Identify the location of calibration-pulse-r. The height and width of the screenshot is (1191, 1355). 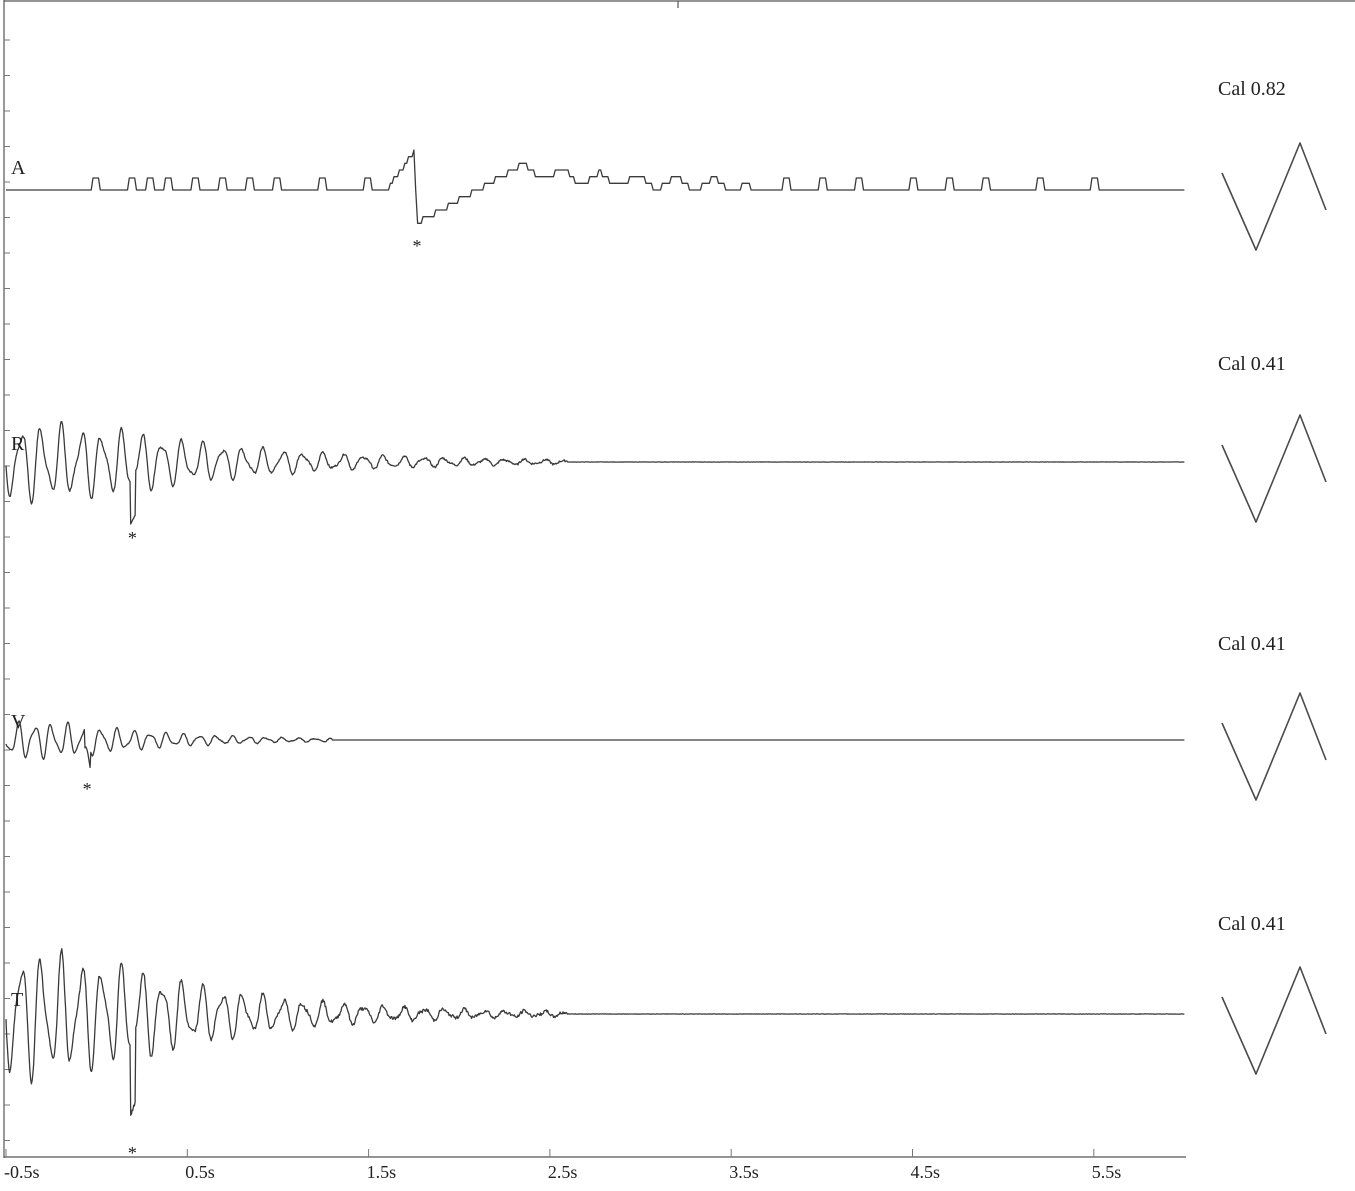
(1274, 468).